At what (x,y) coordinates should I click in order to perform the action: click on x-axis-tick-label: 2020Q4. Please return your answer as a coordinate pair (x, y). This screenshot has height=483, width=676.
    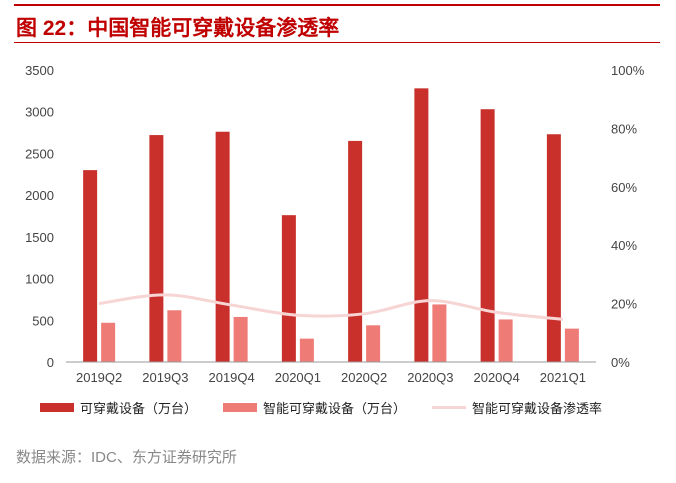
    Looking at the image, I should click on (496, 377).